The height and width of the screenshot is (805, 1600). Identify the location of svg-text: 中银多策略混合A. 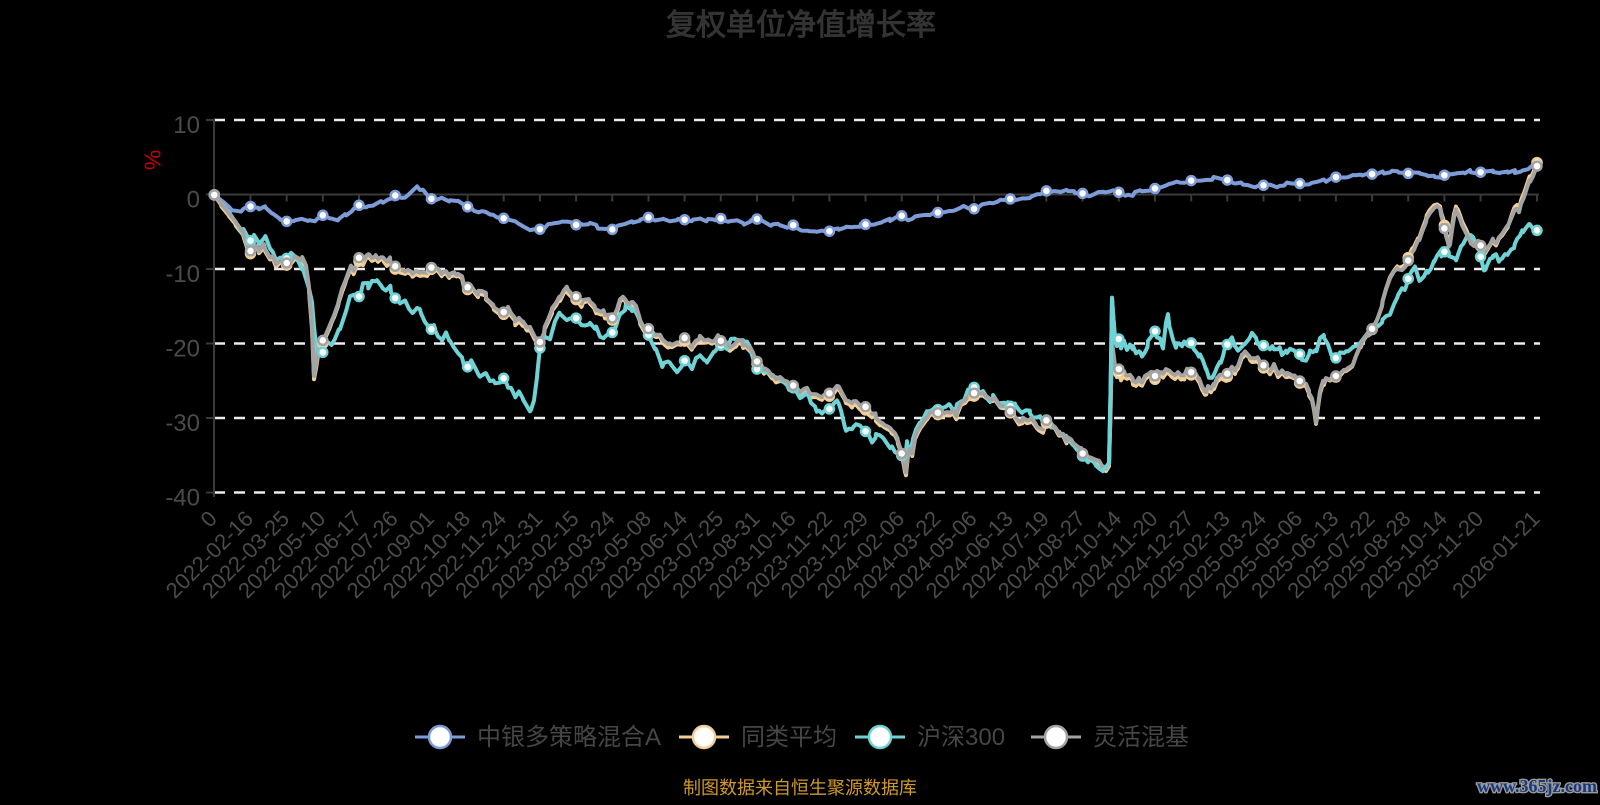
(569, 737).